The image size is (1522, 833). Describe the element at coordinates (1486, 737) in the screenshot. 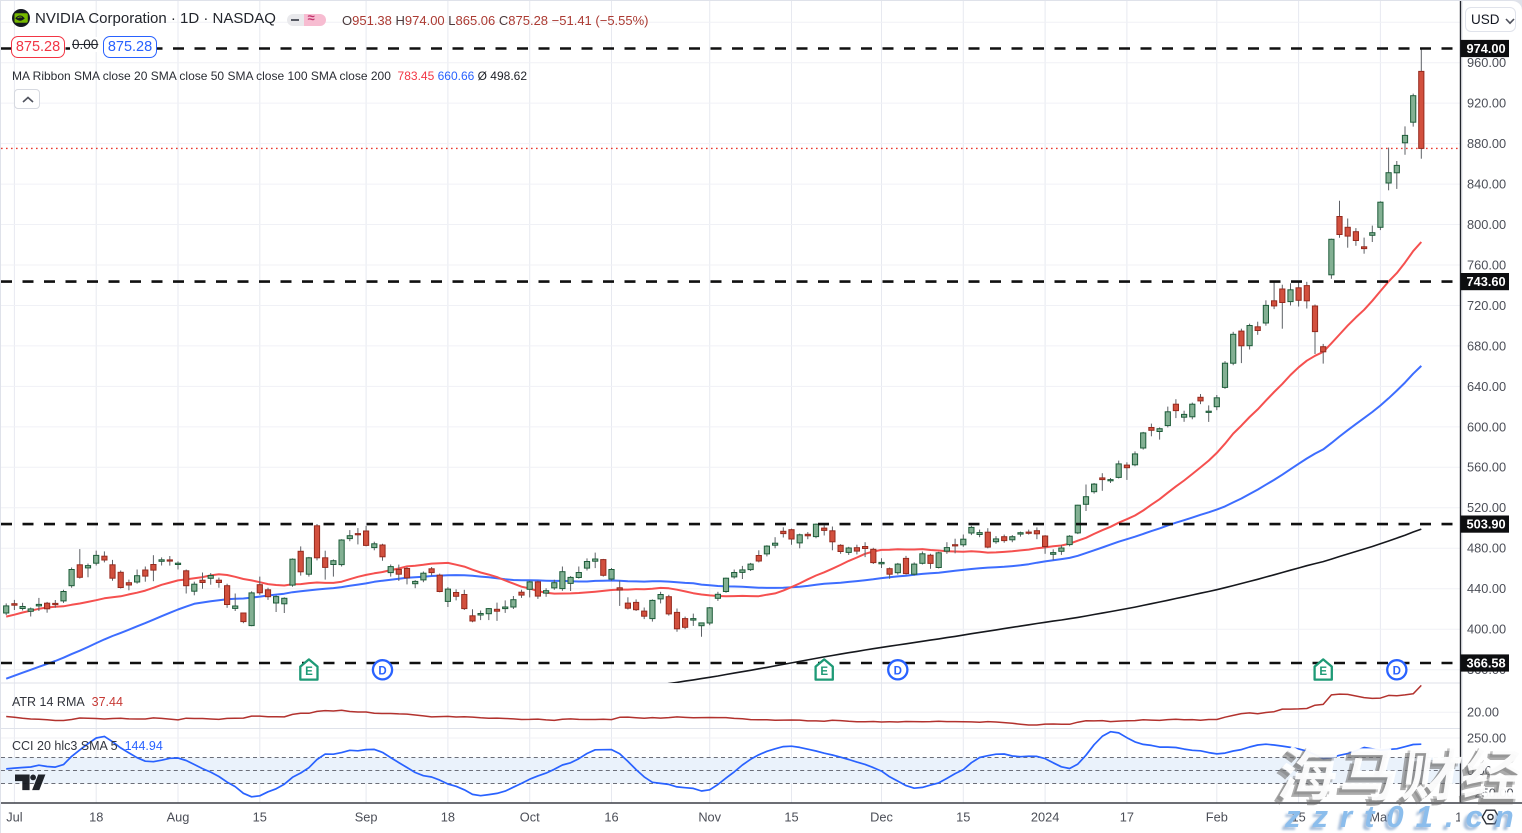

I see `svg-text: 250.00` at that location.